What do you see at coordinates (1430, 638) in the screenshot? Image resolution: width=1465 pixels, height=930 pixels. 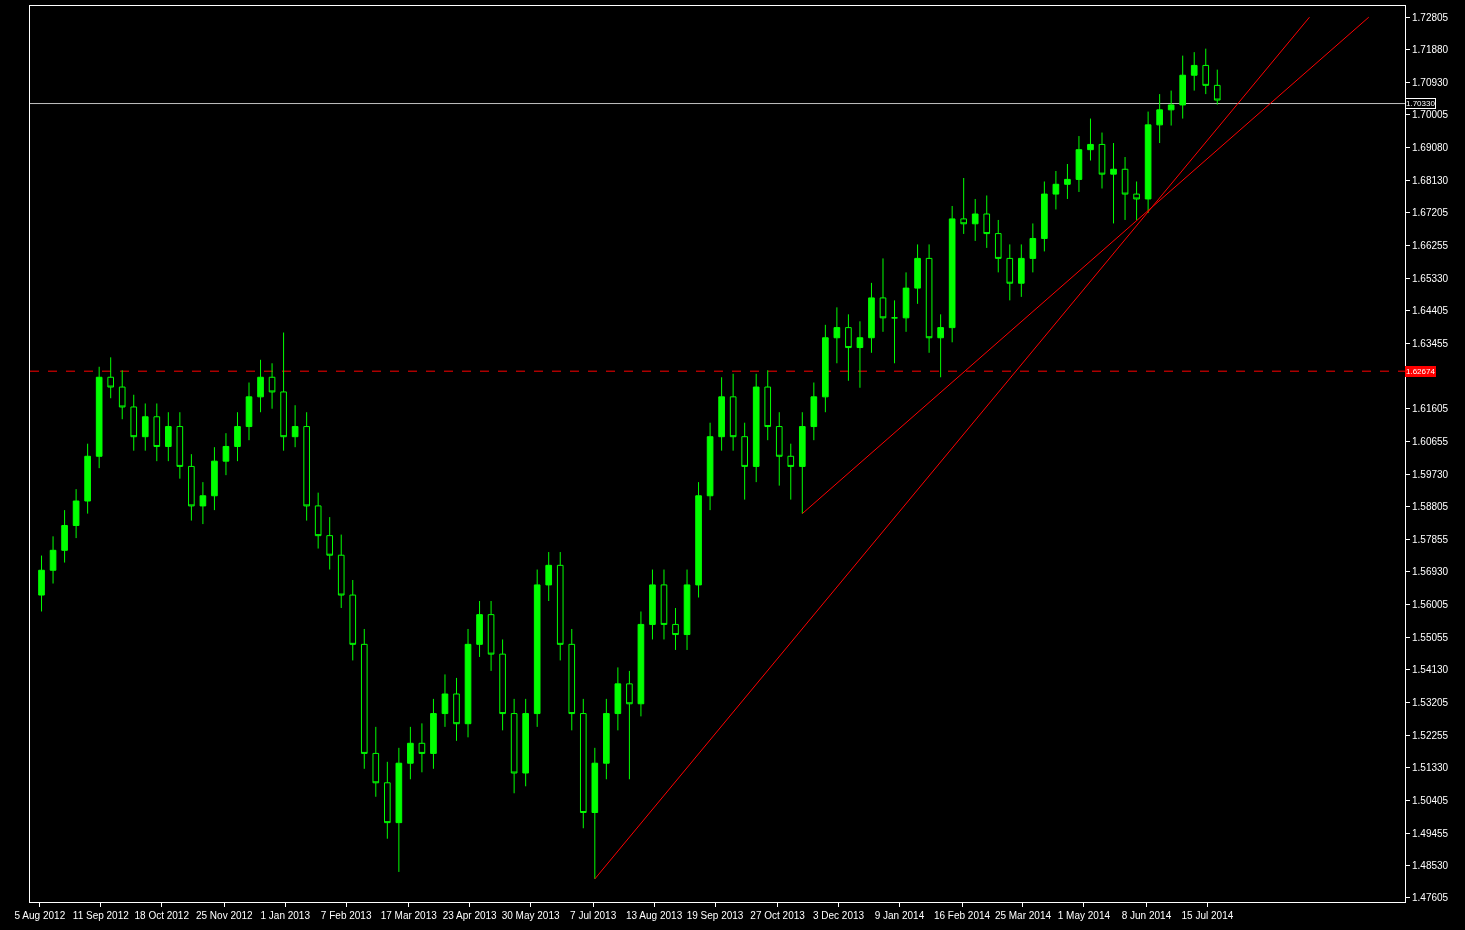 I see `y-tick-label: 1.55055` at bounding box center [1430, 638].